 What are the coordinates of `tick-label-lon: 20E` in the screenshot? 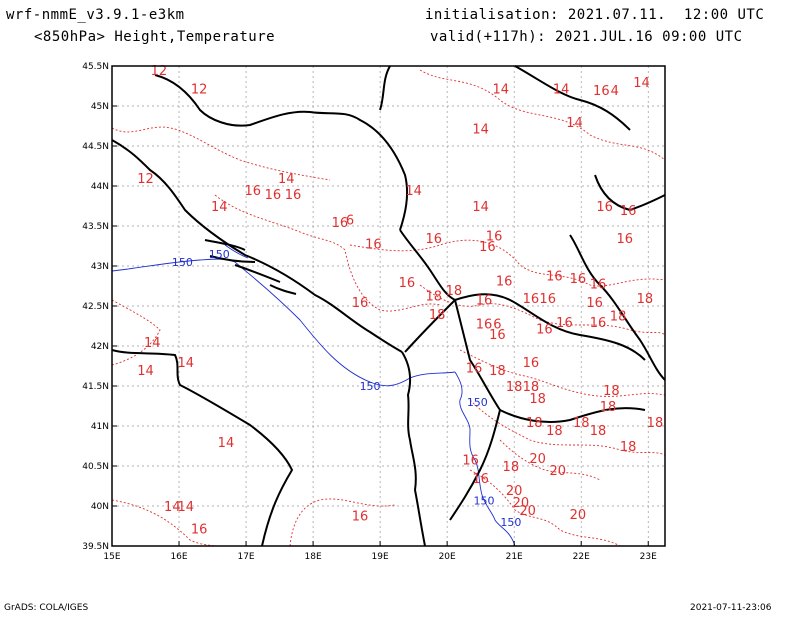 It's located at (447, 557).